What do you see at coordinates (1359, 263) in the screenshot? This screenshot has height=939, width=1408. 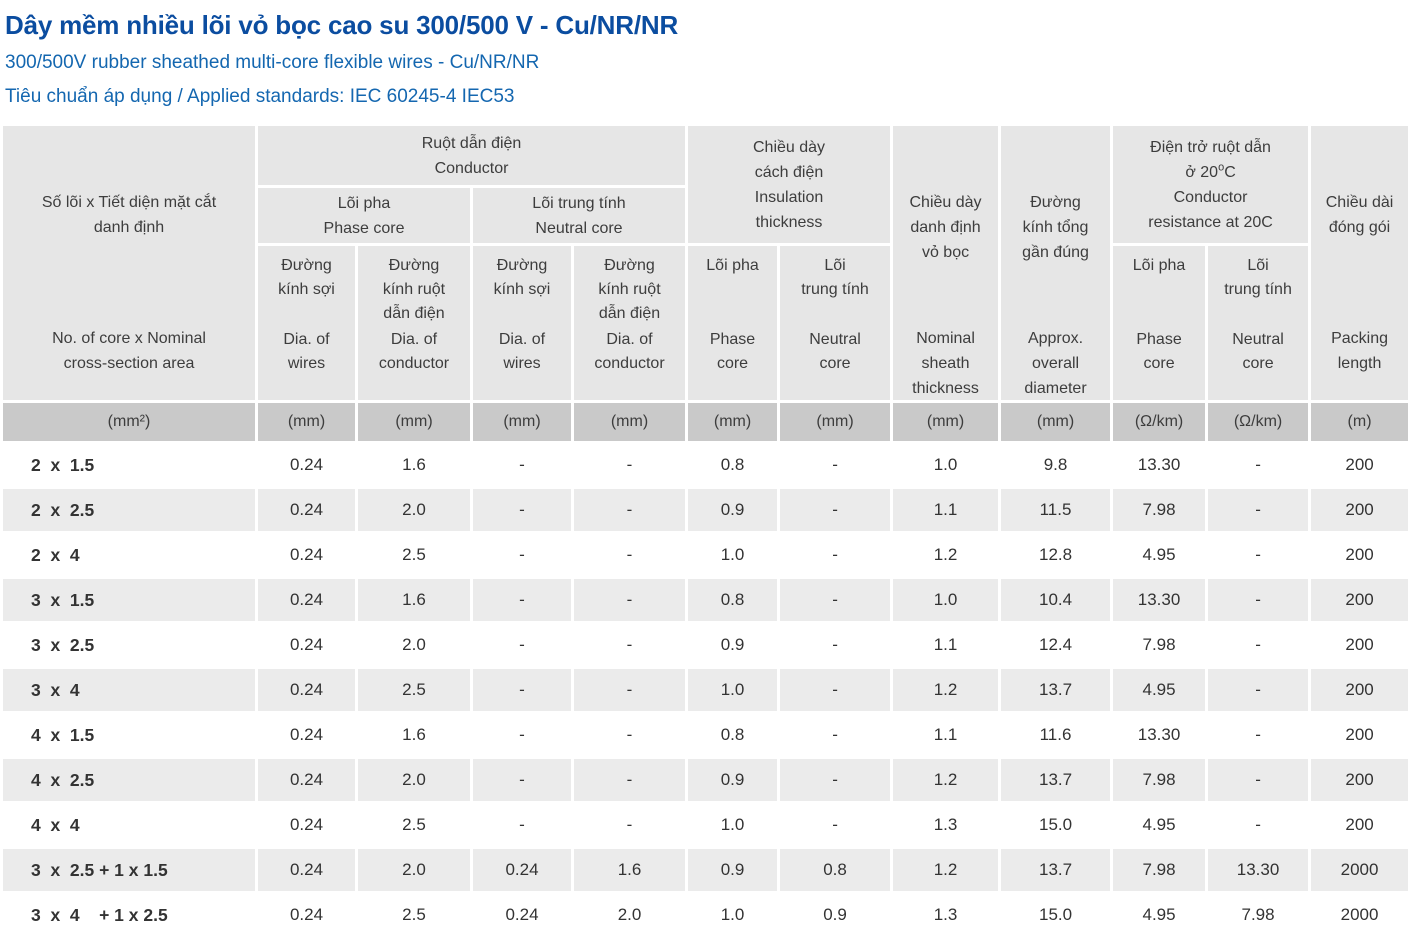 I see `col-header-packing-length: Chiều dài đóng gói Packing length` at bounding box center [1359, 263].